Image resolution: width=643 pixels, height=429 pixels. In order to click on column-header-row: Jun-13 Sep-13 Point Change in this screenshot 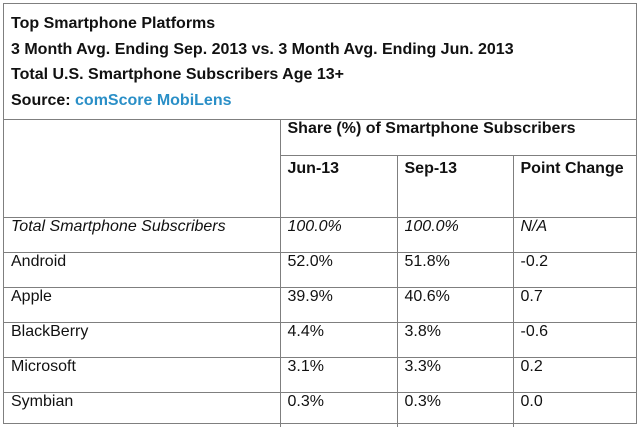, I will do `click(320, 186)`.